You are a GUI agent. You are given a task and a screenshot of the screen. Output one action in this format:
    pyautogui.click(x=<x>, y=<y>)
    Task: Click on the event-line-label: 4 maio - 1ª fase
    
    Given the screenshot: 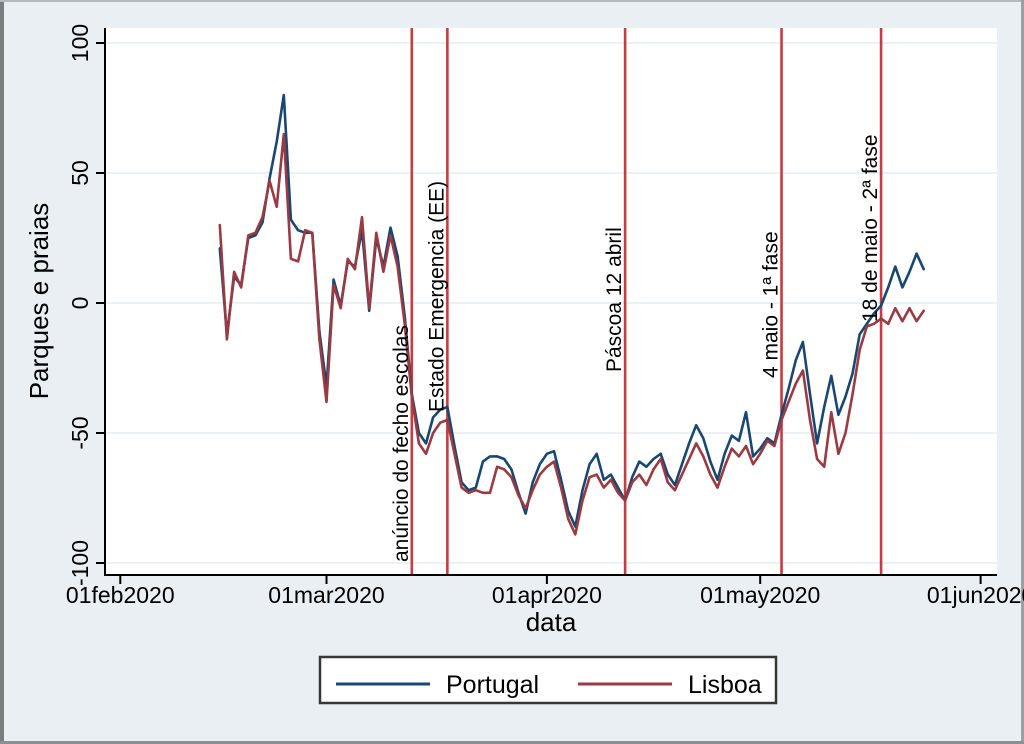 What is the action you would take?
    pyautogui.click(x=771, y=304)
    